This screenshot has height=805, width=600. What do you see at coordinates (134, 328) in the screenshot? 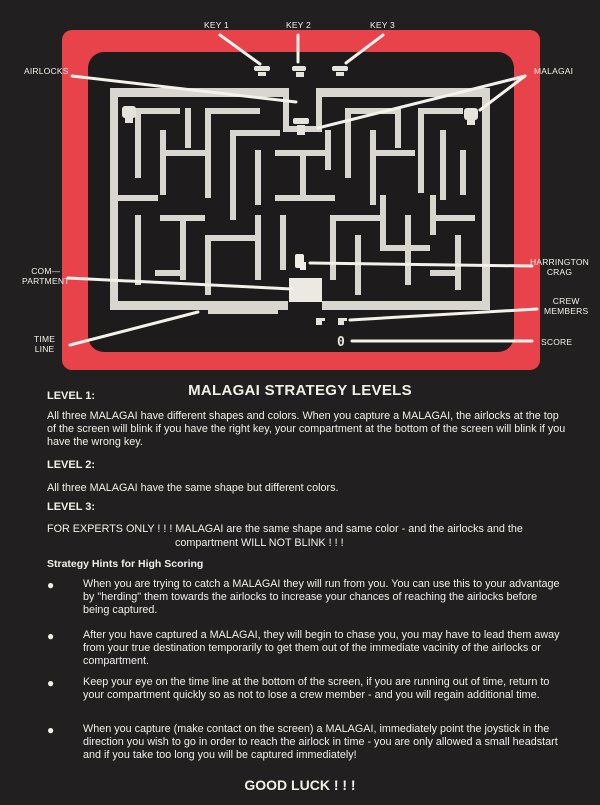
I see `timeline-leader` at bounding box center [134, 328].